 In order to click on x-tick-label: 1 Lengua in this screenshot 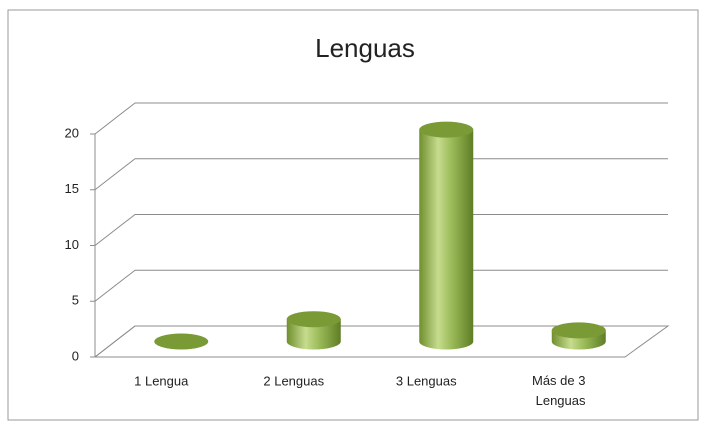, I will do `click(161, 380)`.